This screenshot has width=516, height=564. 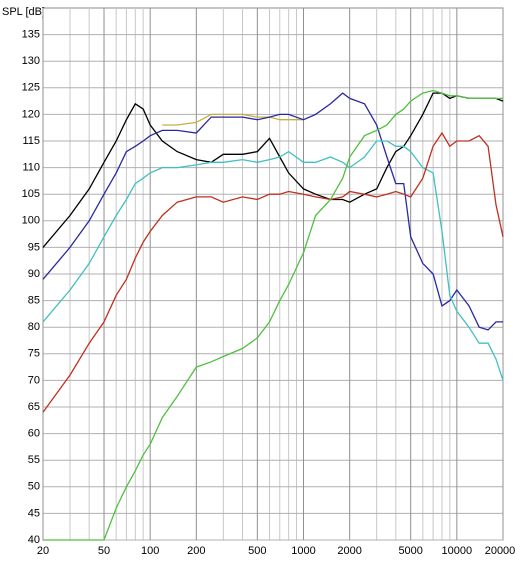 What do you see at coordinates (34, 380) in the screenshot?
I see `y-tick-label: 70` at bounding box center [34, 380].